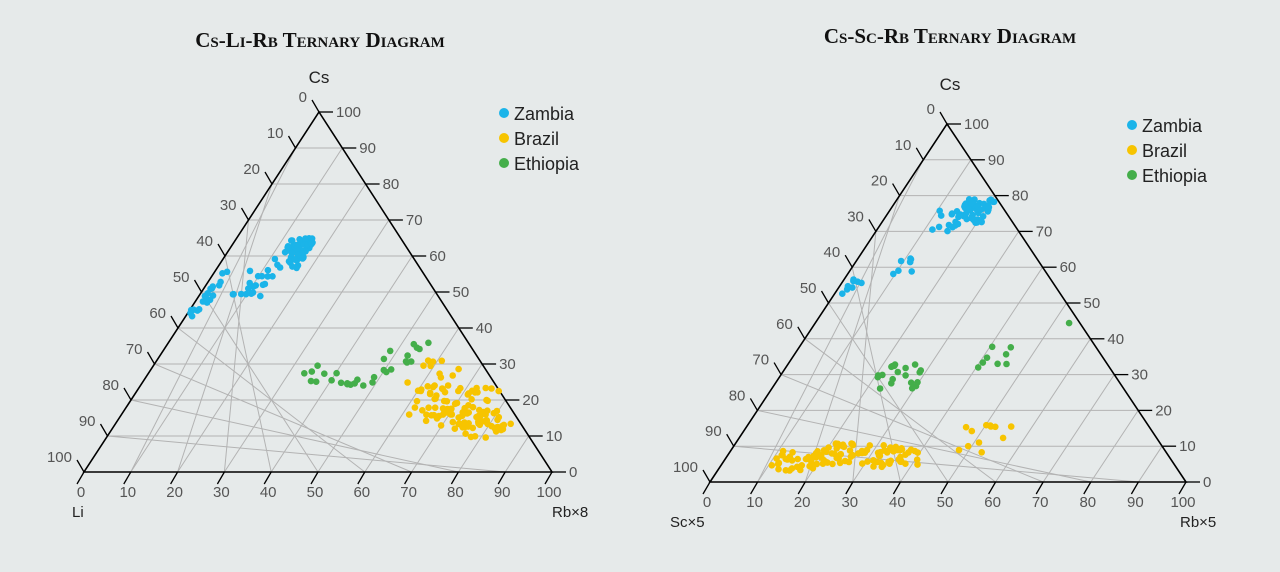 Image resolution: width=1280 pixels, height=572 pixels. Describe the element at coordinates (502, 492) in the screenshot. I see `tick-label-bottom: 90` at that location.